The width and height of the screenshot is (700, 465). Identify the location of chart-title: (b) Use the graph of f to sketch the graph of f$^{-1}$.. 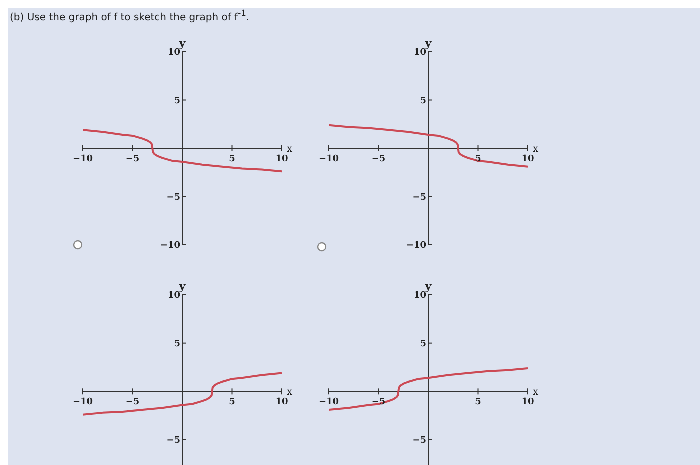
(130, 16).